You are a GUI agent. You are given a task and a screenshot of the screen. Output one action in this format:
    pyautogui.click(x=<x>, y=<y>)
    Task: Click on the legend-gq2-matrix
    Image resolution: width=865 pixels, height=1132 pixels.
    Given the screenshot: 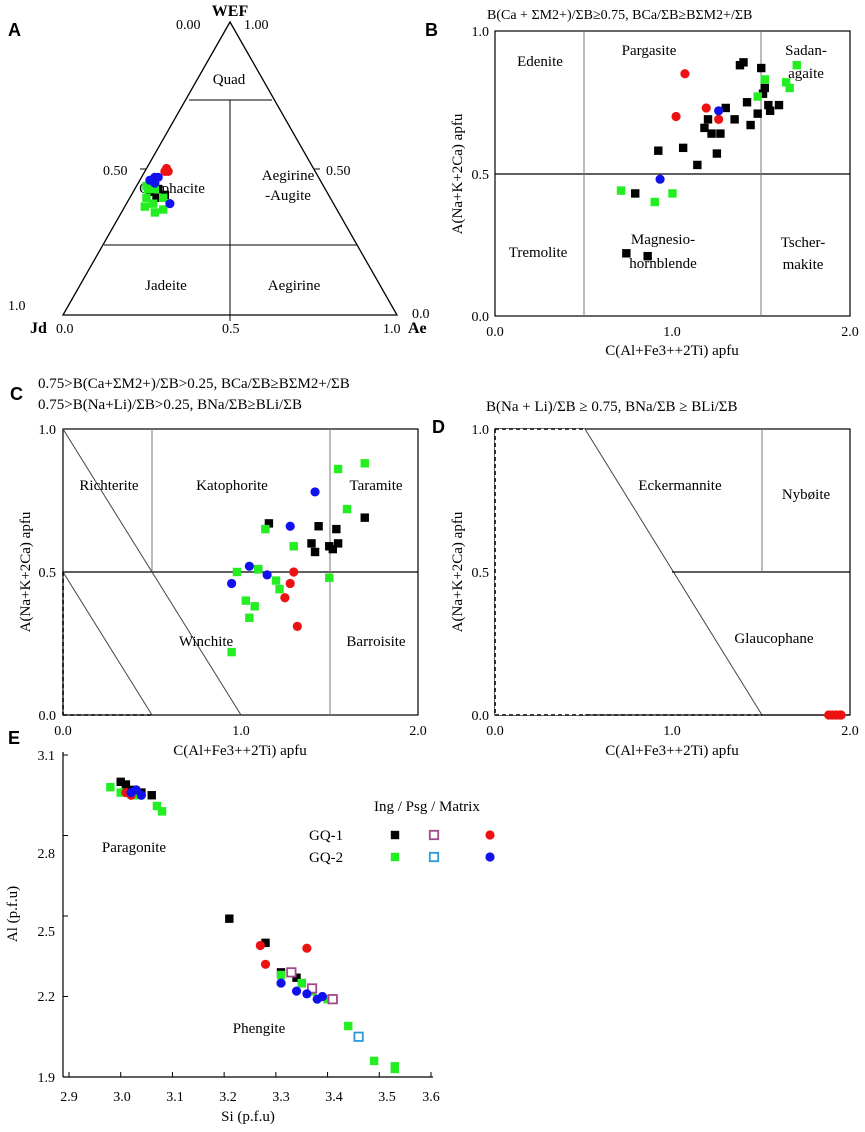 What is the action you would take?
    pyautogui.click(x=490, y=857)
    